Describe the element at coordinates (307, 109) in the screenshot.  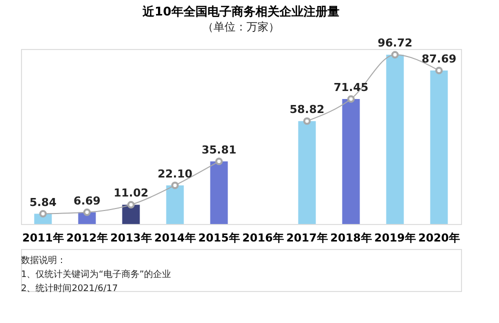
I see `data-label: 58.82` at that location.